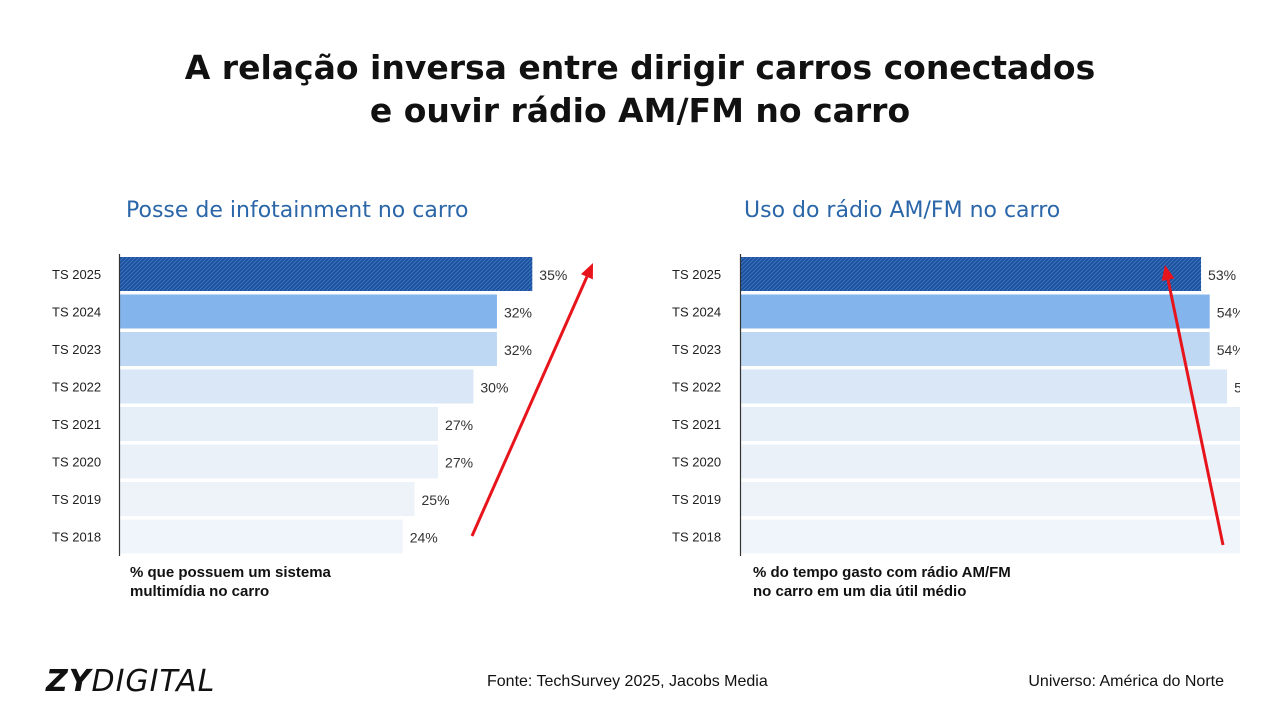  What do you see at coordinates (902, 210) in the screenshot?
I see `chart-title-radio: Uso do rádio AM/FM no carro` at bounding box center [902, 210].